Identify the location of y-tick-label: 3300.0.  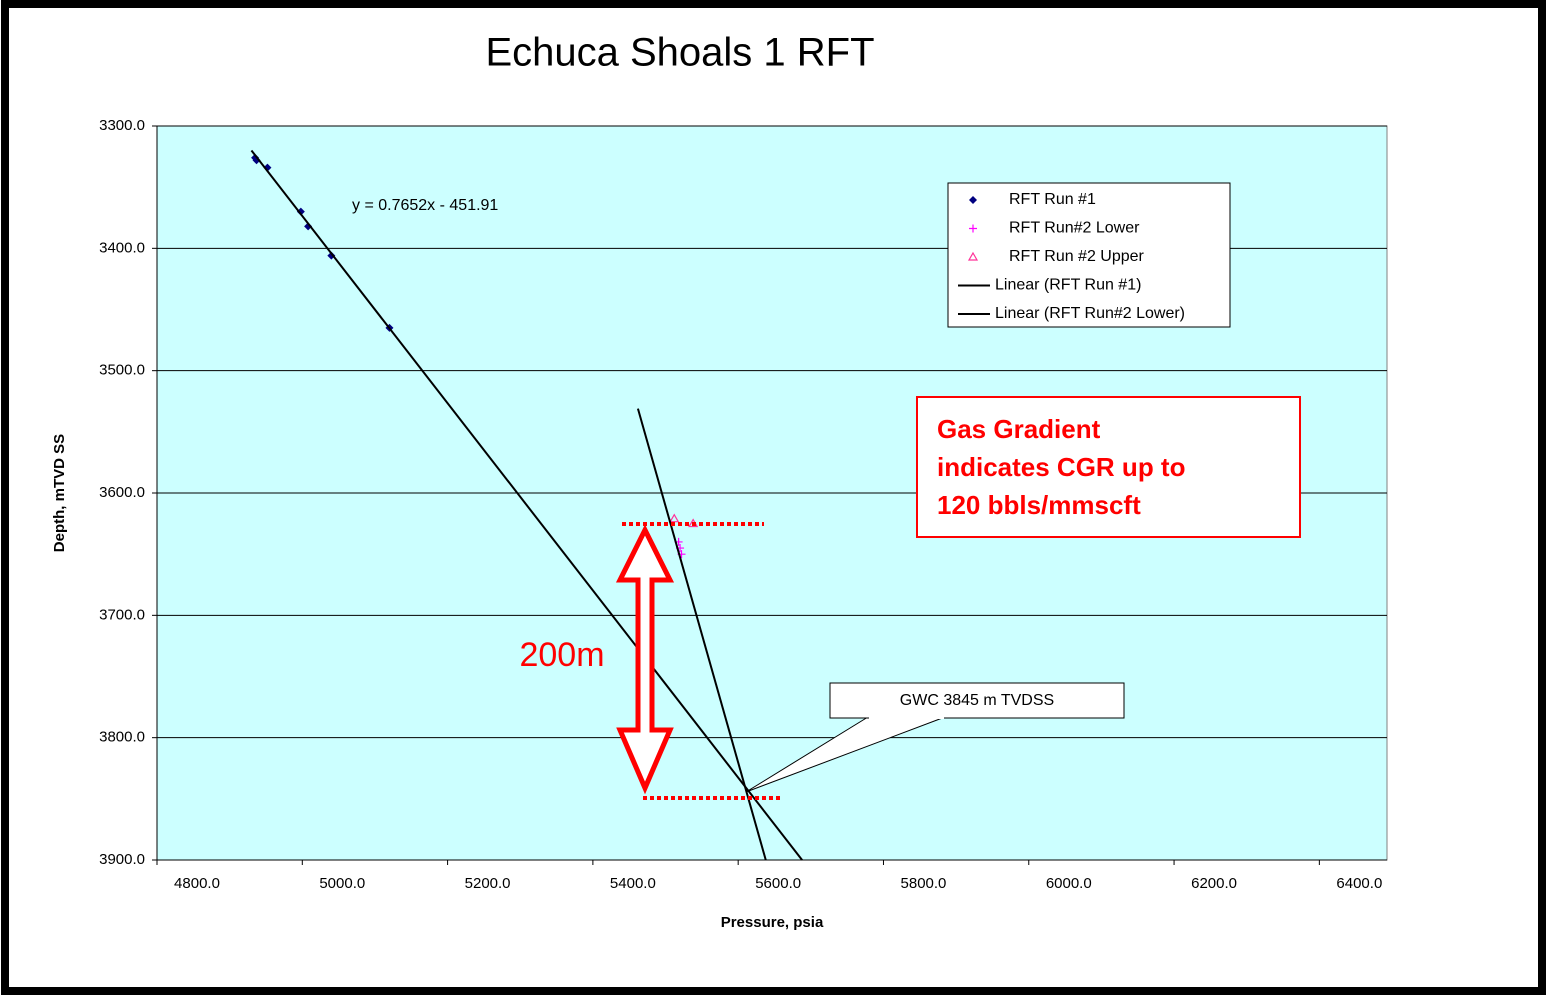
(122, 125).